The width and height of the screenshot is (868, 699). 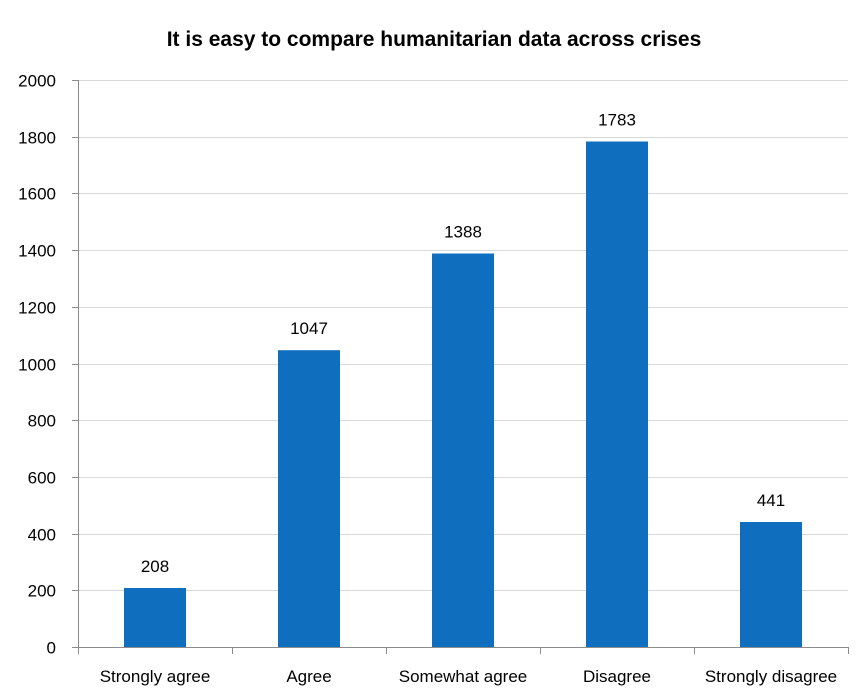 I want to click on data-label: 1388, so click(x=463, y=232).